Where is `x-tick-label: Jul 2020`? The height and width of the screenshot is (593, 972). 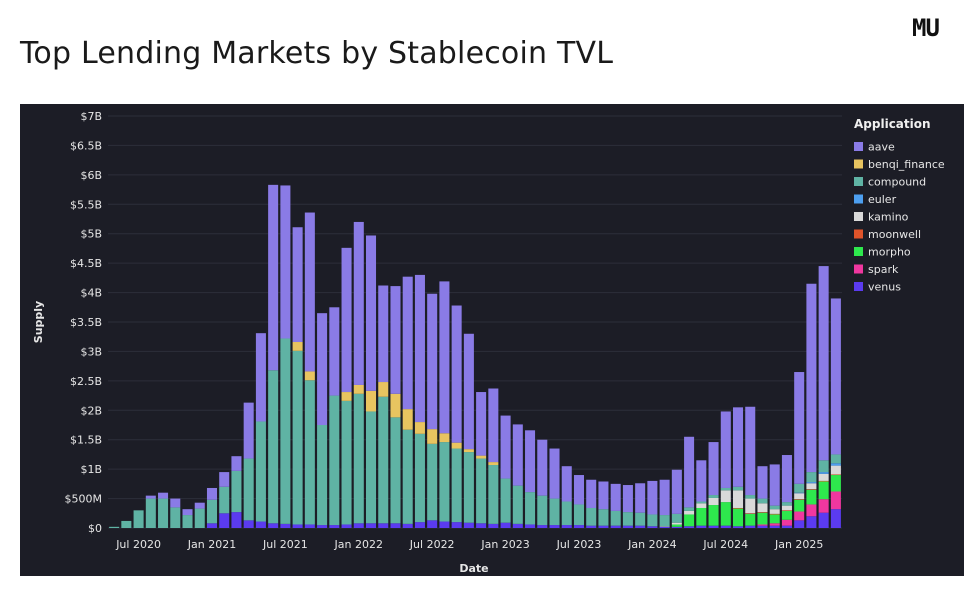
x-tick-label: Jul 2020 is located at coordinates (138, 544).